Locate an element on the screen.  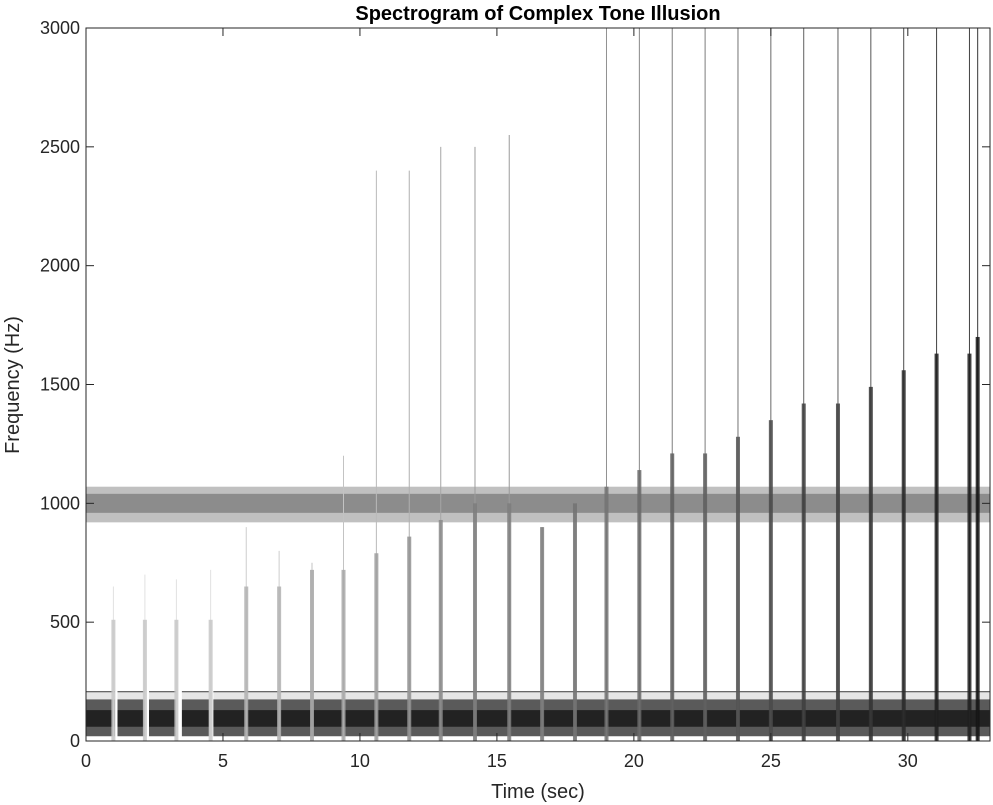
chart-title: Spectrogram of Complex Tone Illusion is located at coordinates (537, 14).